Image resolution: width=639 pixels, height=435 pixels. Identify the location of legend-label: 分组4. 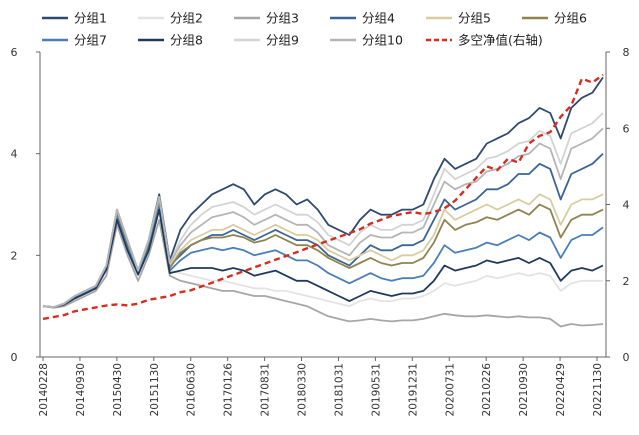
(378, 18).